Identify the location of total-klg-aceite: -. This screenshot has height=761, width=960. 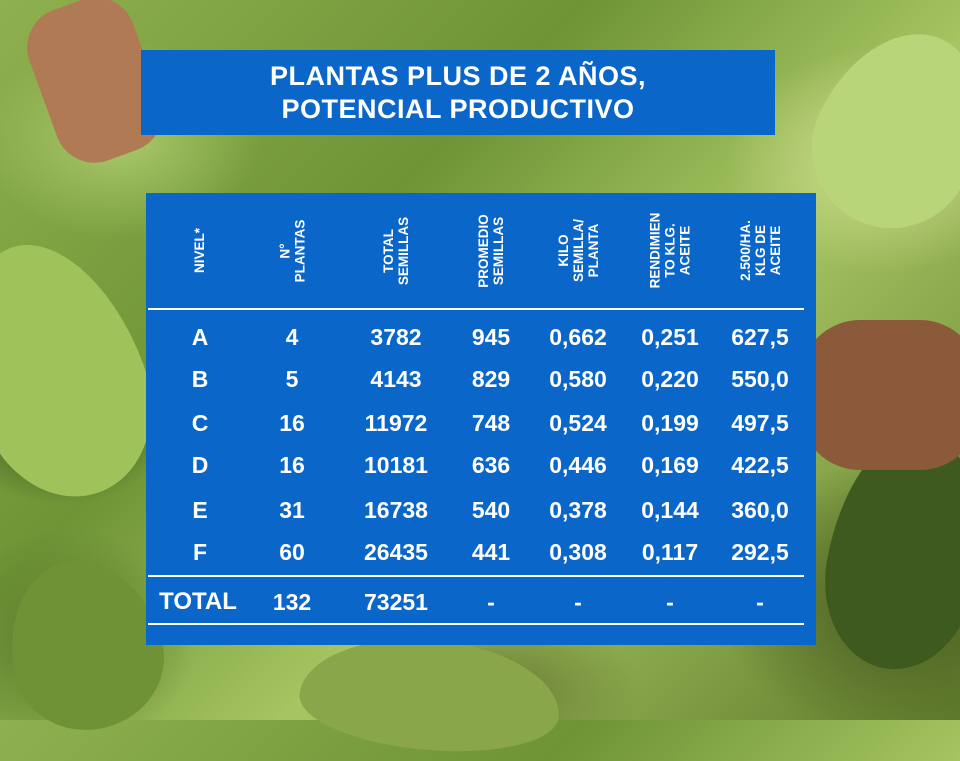
(760, 601).